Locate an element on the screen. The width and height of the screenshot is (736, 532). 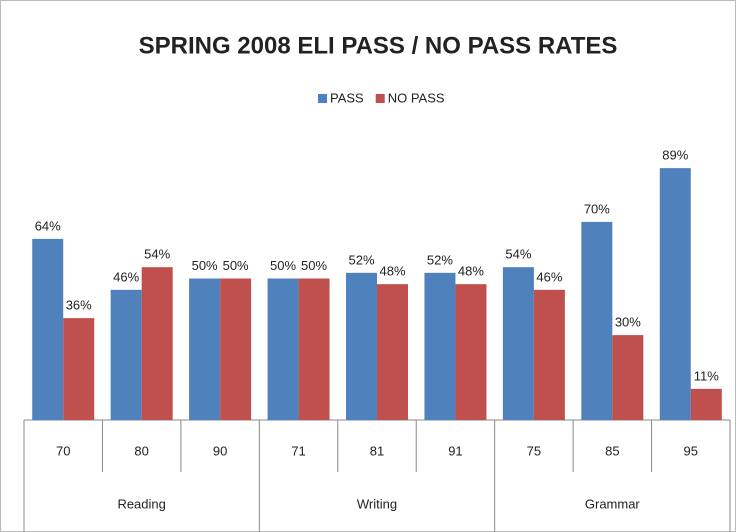
data-label: 30% is located at coordinates (628, 322).